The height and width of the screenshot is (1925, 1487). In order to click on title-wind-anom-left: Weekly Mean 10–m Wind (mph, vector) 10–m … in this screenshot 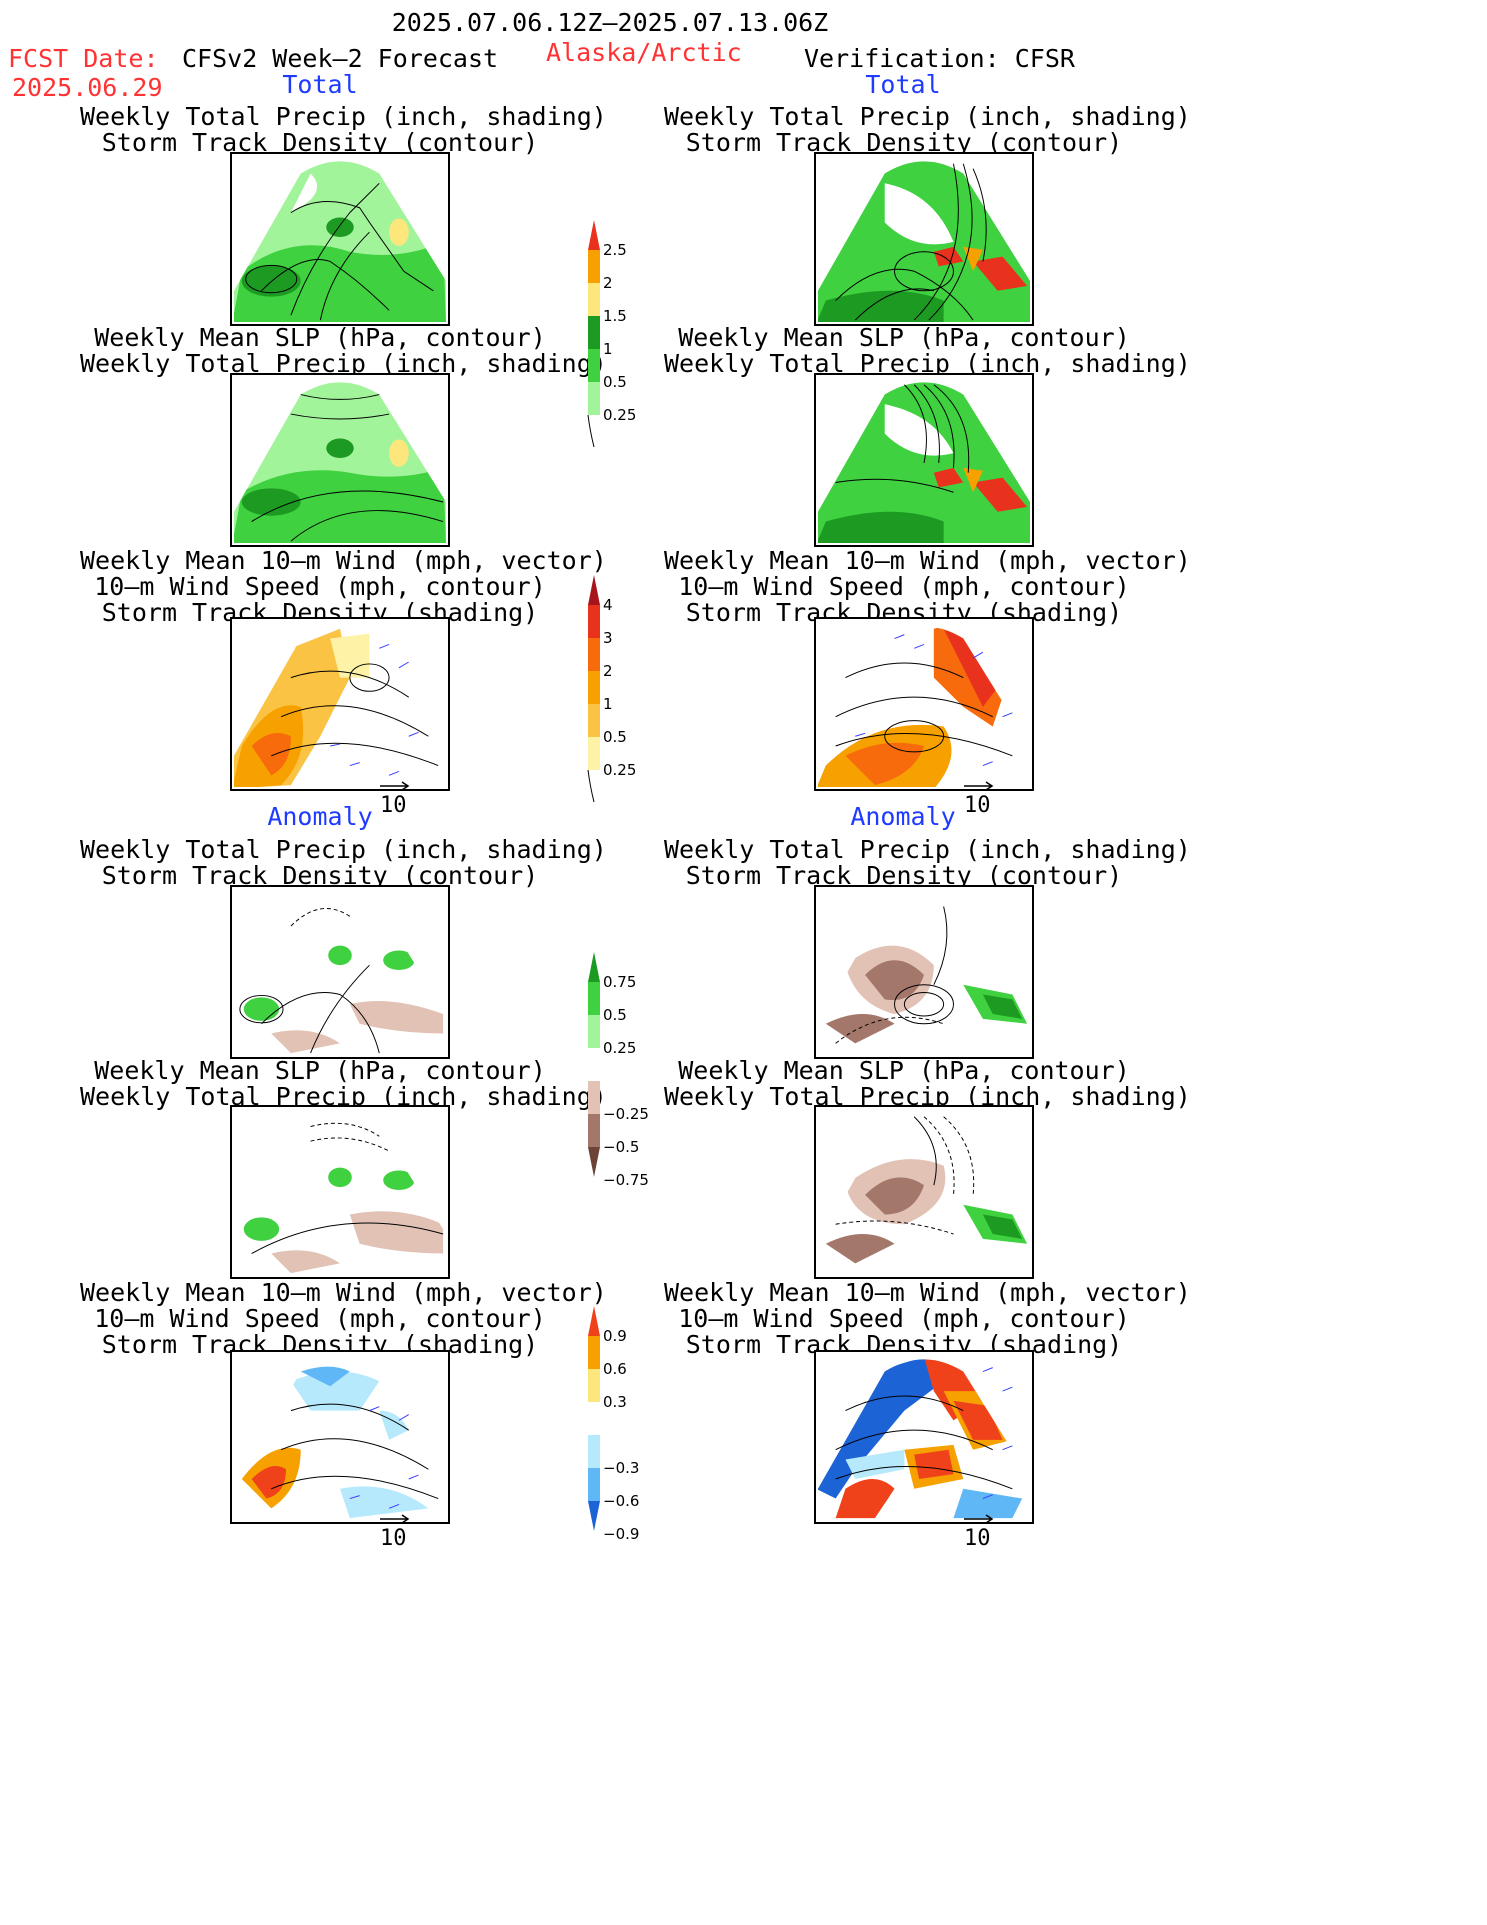, I will do `click(343, 1318)`.